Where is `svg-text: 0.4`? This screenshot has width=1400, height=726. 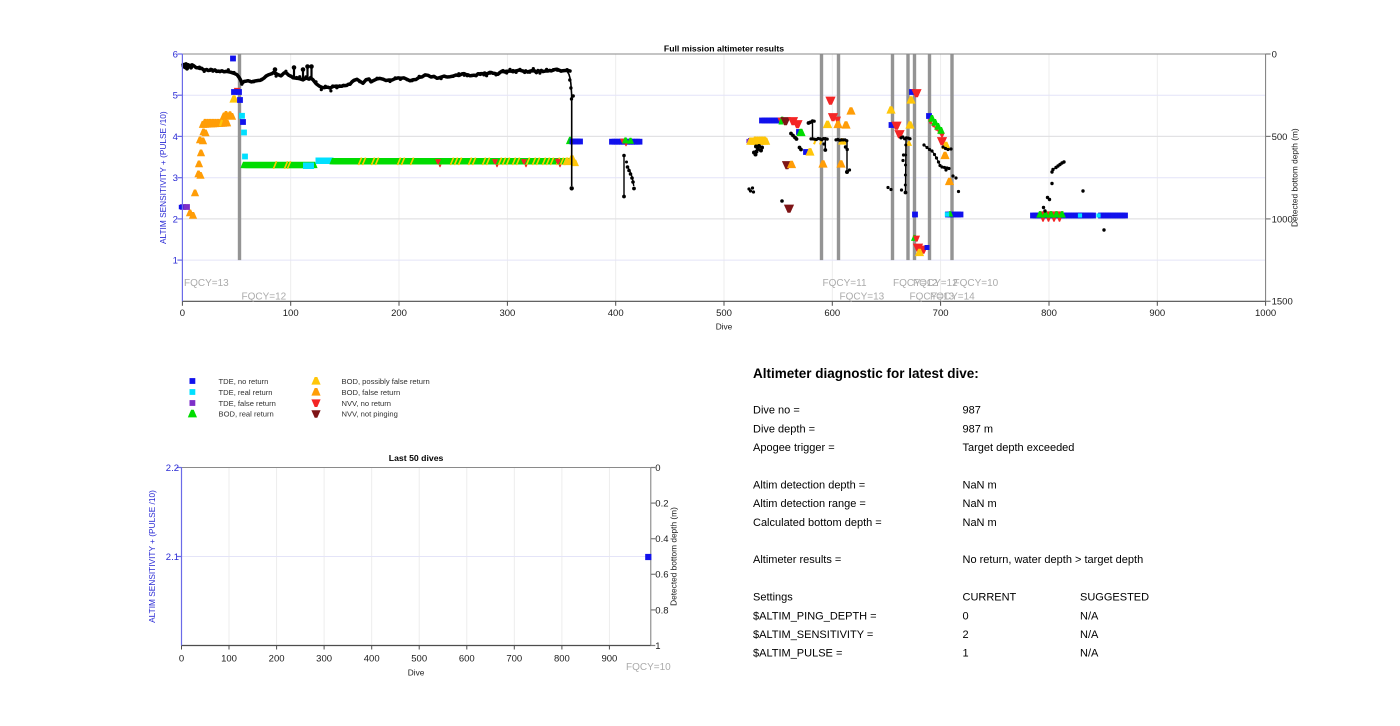
svg-text: 0.4 is located at coordinates (661, 539).